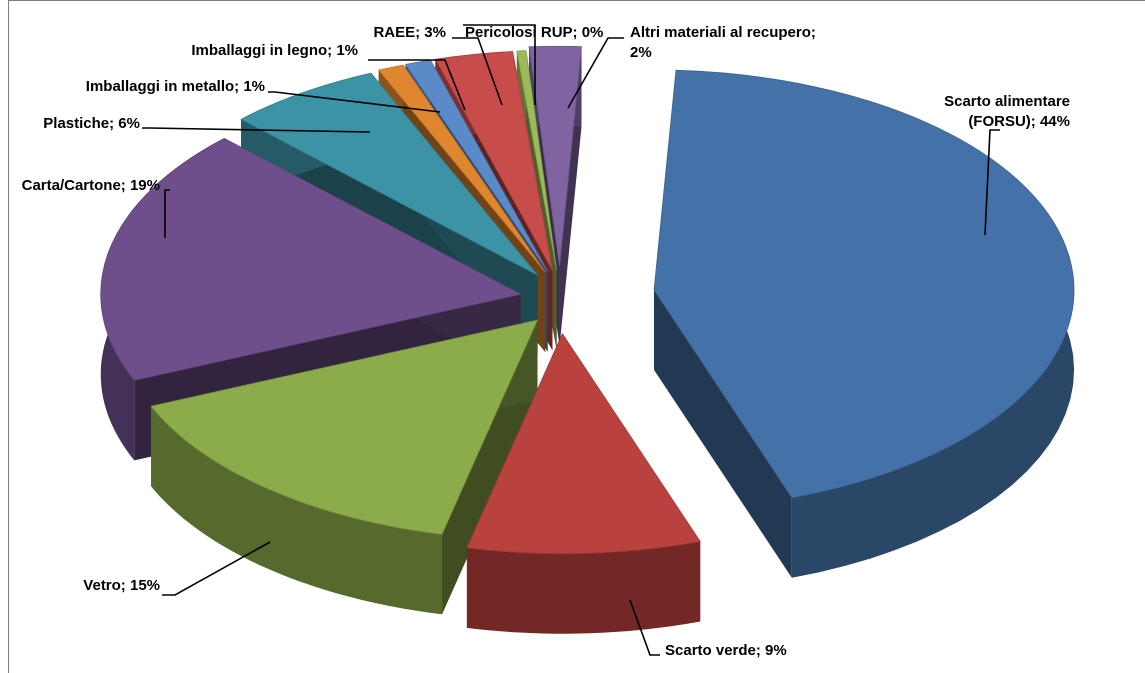 This screenshot has width=1145, height=673. I want to click on data-label: Vetro; 15%, so click(121, 585).